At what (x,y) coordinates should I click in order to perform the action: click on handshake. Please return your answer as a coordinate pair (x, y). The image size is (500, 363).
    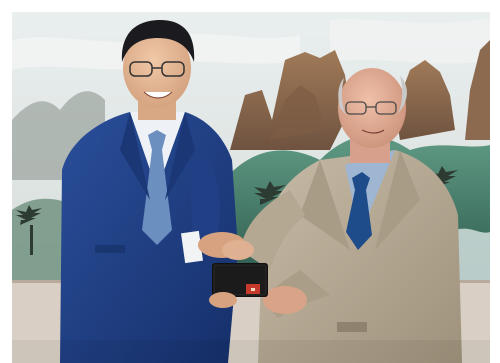
    Looking at the image, I should click on (226, 246).